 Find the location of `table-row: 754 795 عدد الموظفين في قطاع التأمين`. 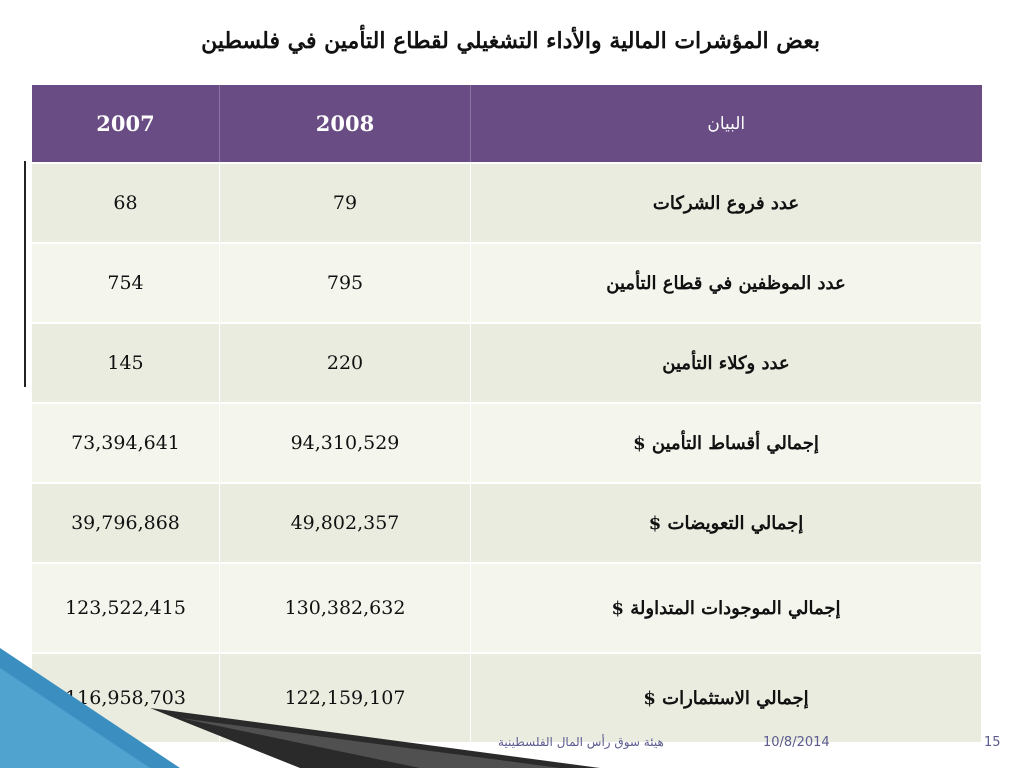

table-row: 754 795 عدد الموظفين في قطاع التأمين is located at coordinates (507, 282).